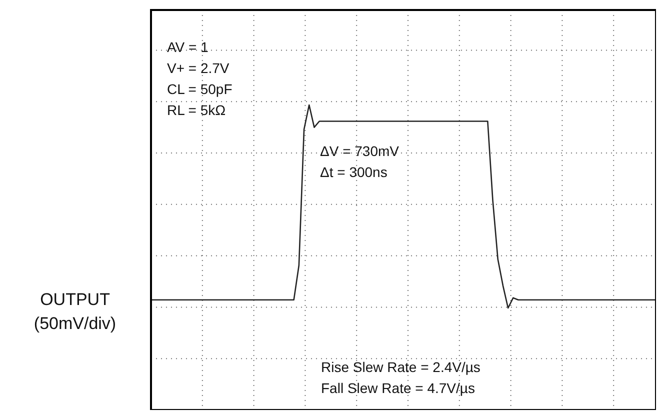 The height and width of the screenshot is (415, 661). I want to click on y-axis-title: OUTPUT (50mV/div), so click(75, 311).